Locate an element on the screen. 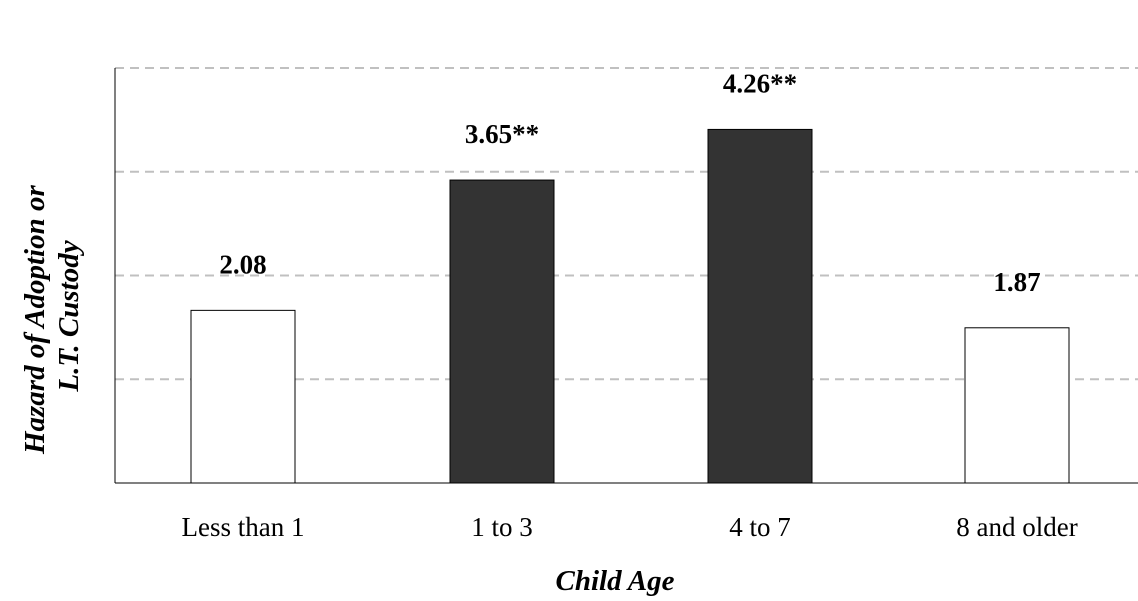 This screenshot has width=1138, height=601. x-tick-label-4: 8 and older is located at coordinates (1016, 527).